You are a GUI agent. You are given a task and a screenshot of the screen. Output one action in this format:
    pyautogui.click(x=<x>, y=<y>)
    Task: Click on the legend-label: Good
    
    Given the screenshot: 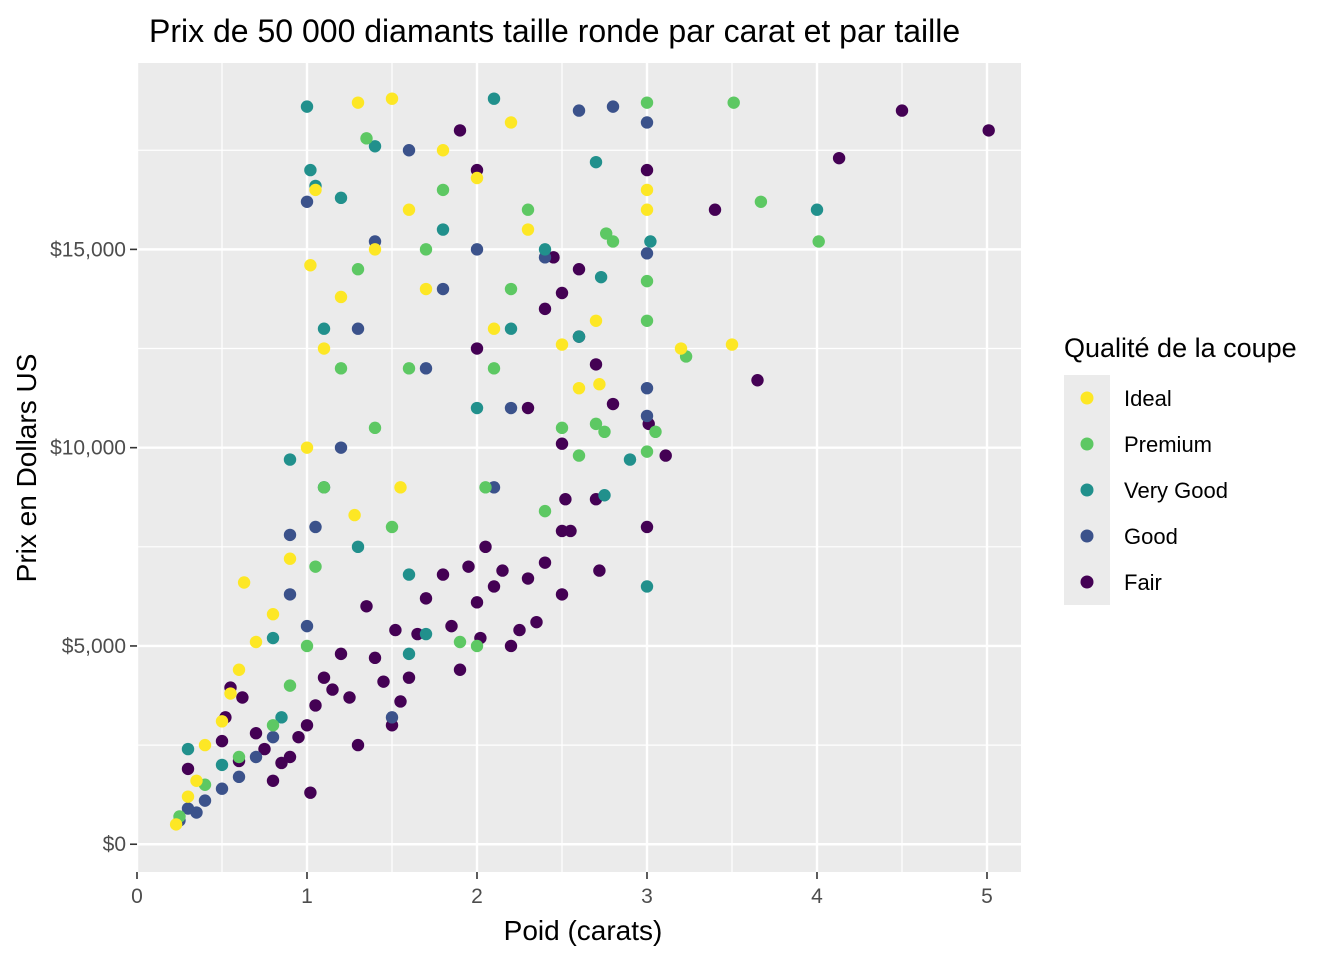 What is the action you would take?
    pyautogui.click(x=1151, y=536)
    